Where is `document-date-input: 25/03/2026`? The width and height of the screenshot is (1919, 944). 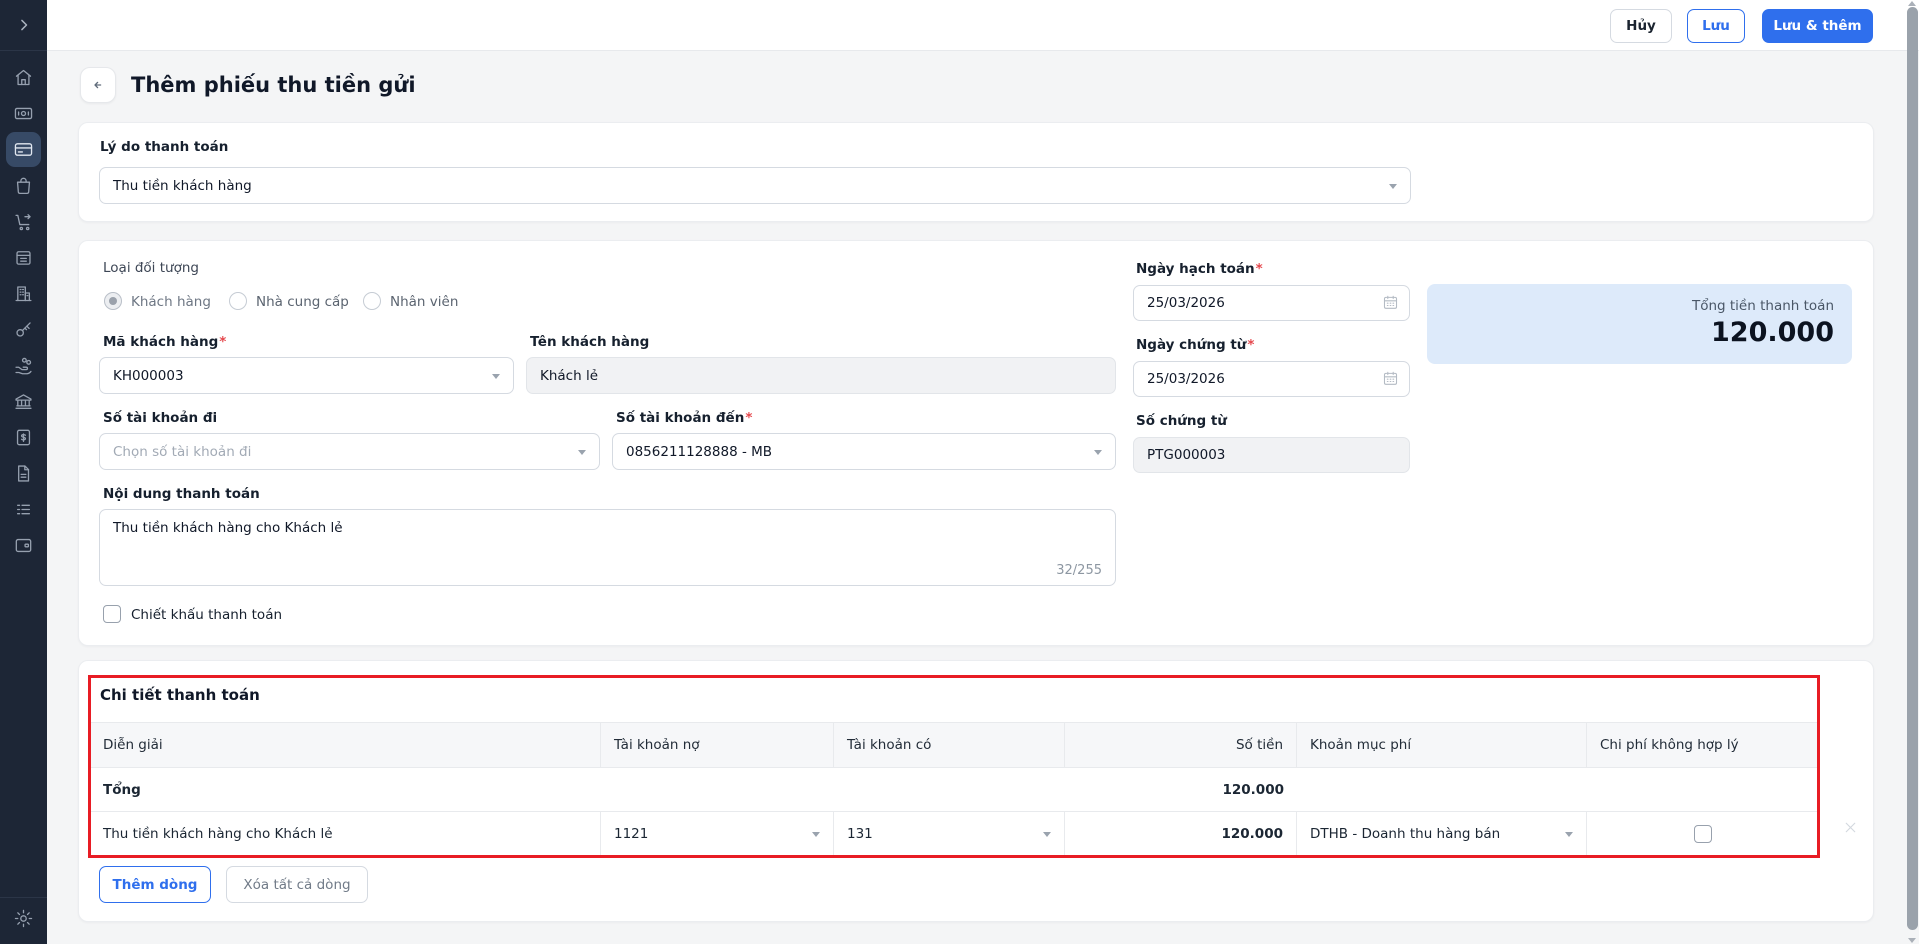
document-date-input: 25/03/2026 is located at coordinates (1271, 379).